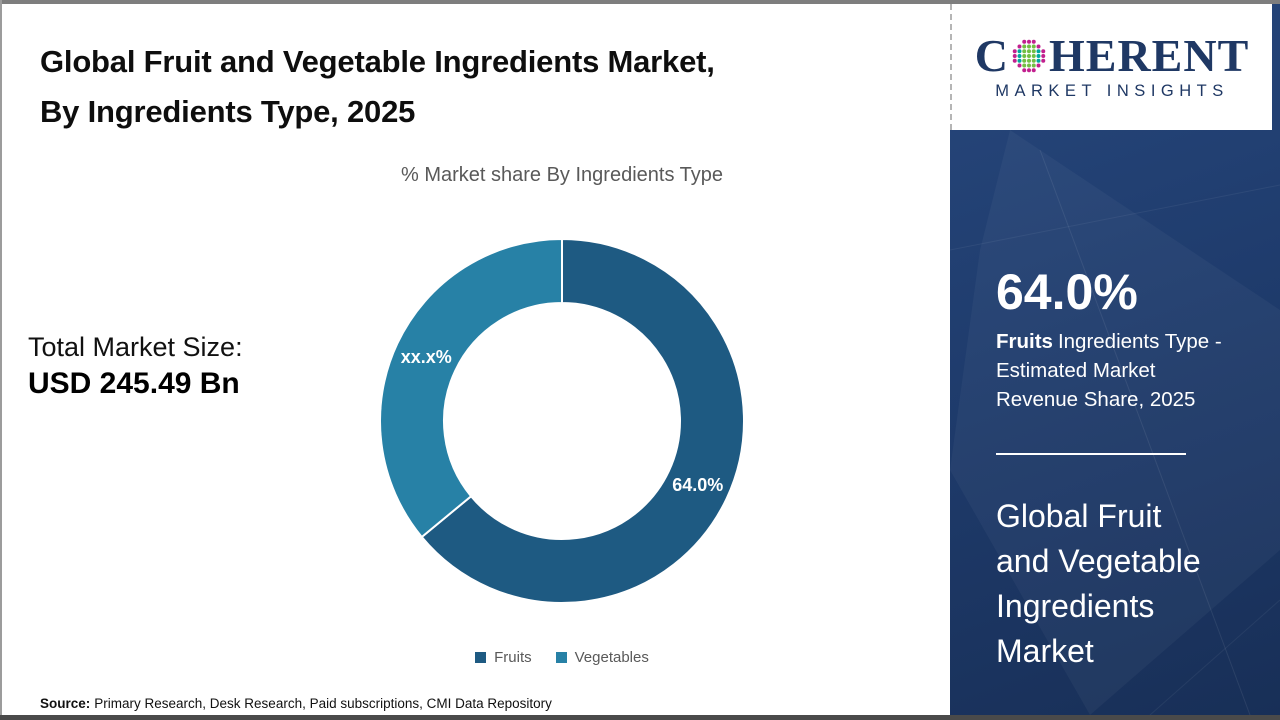 Image resolution: width=1280 pixels, height=720 pixels. Describe the element at coordinates (561, 175) in the screenshot. I see `chart-title: % Market share By Ingredients Type` at that location.